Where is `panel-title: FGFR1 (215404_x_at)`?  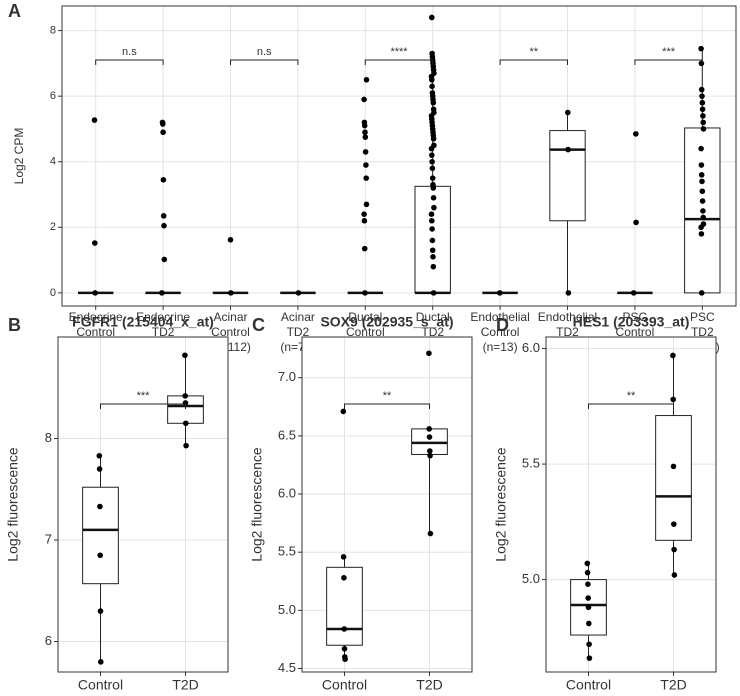 panel-title: FGFR1 (215404_x_at) is located at coordinates (143, 322).